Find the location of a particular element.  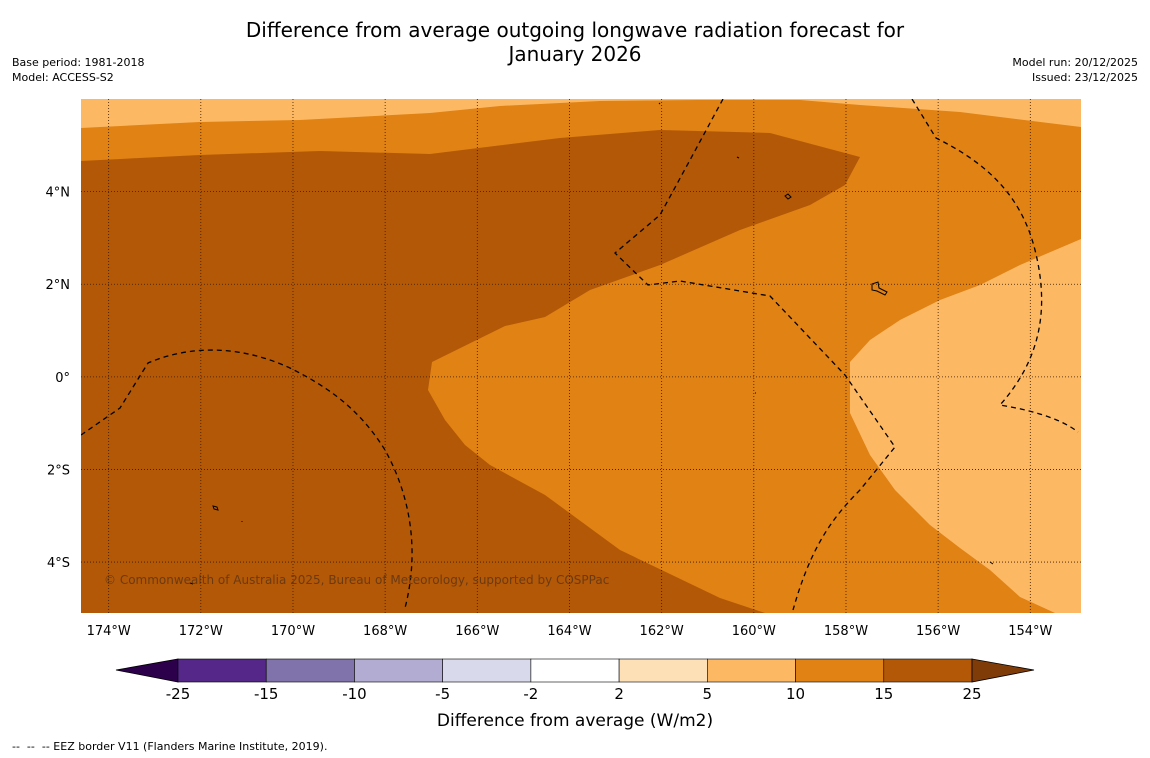

lon-tick-label: 168°W is located at coordinates (385, 631).